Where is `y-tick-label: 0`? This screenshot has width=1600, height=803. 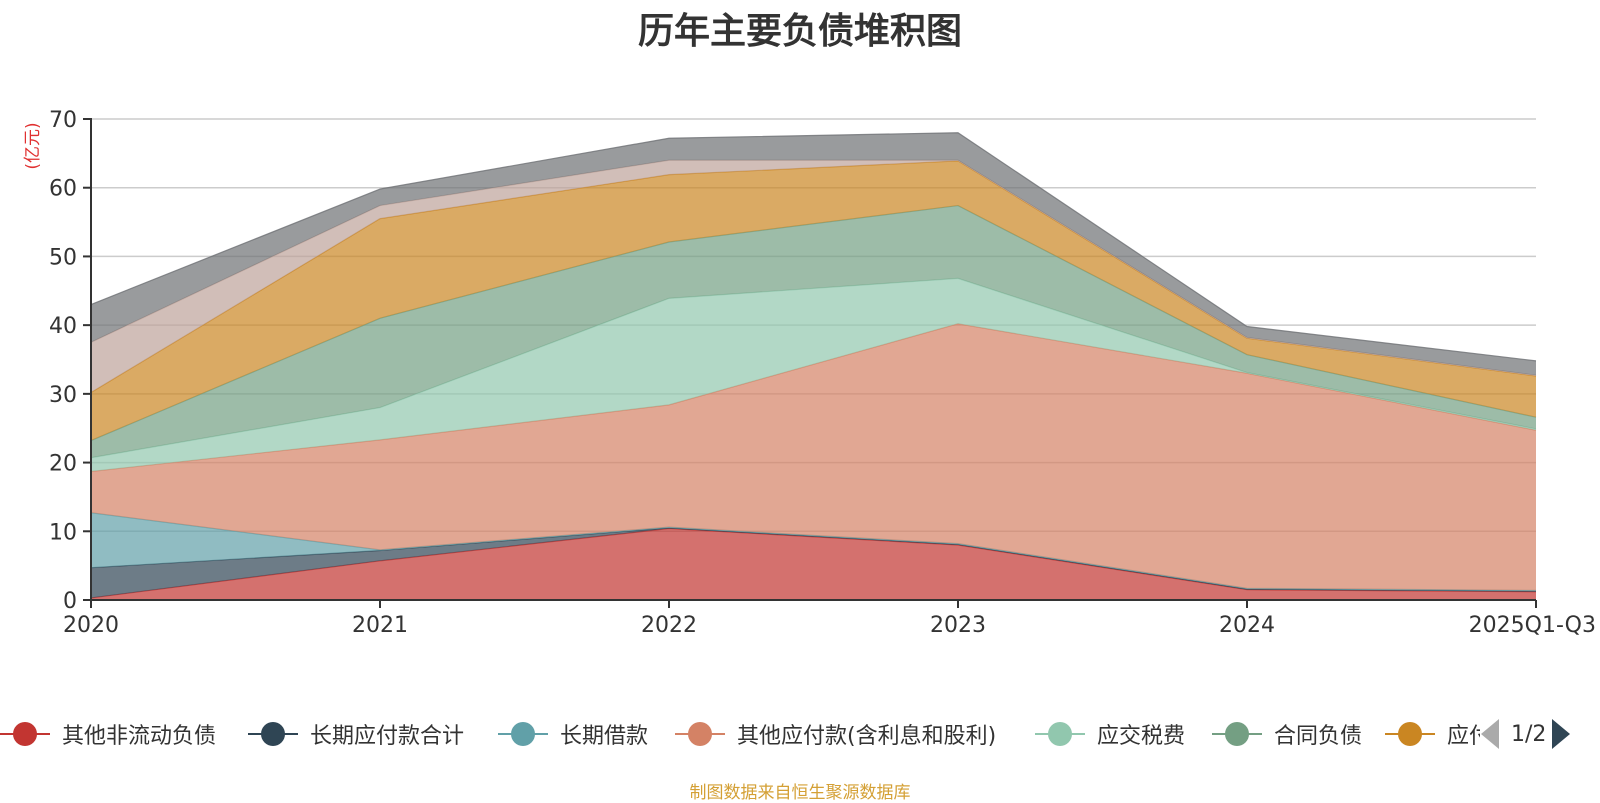
y-tick-label: 0 is located at coordinates (70, 601).